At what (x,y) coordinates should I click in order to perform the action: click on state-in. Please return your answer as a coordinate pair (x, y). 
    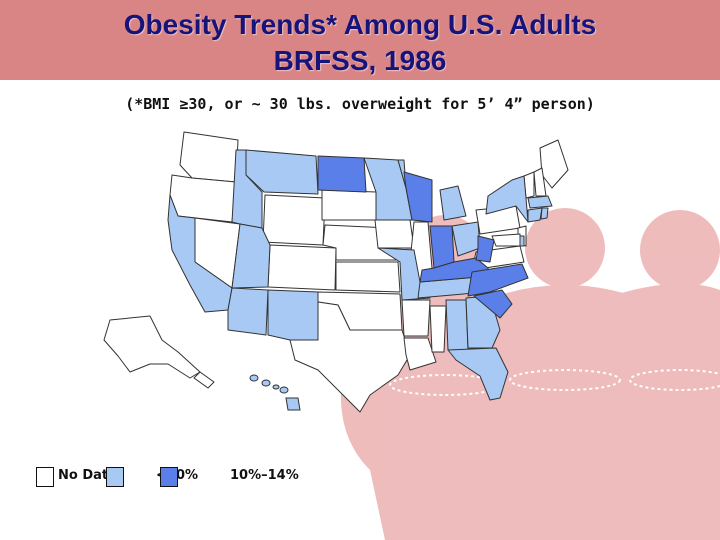
    Looking at the image, I should click on (442, 247).